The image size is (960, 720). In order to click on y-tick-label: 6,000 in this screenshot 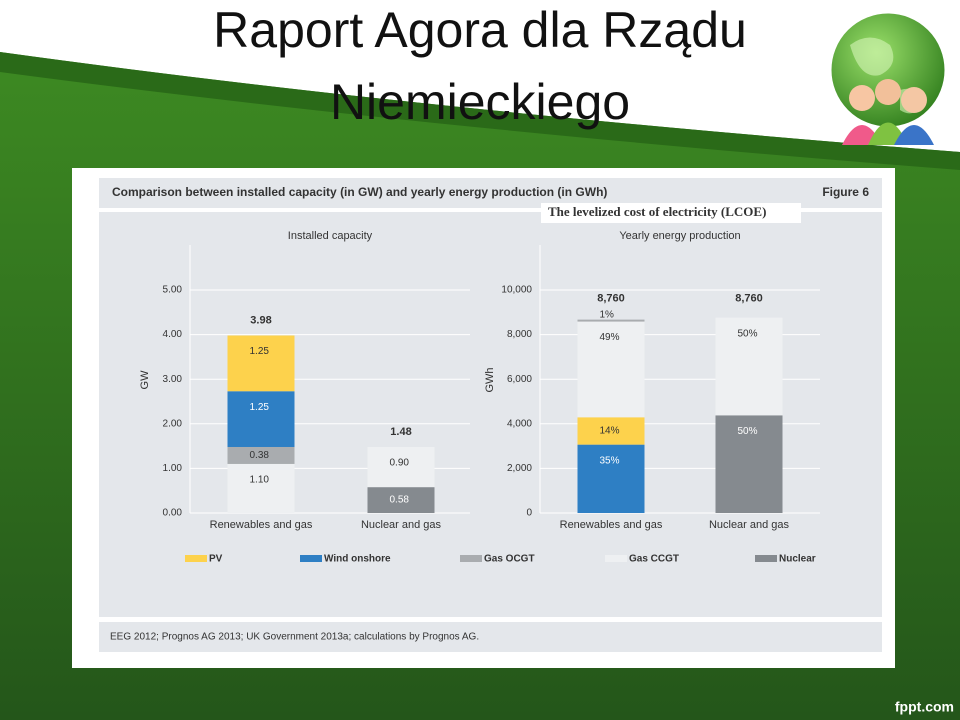, I will do `click(519, 379)`.